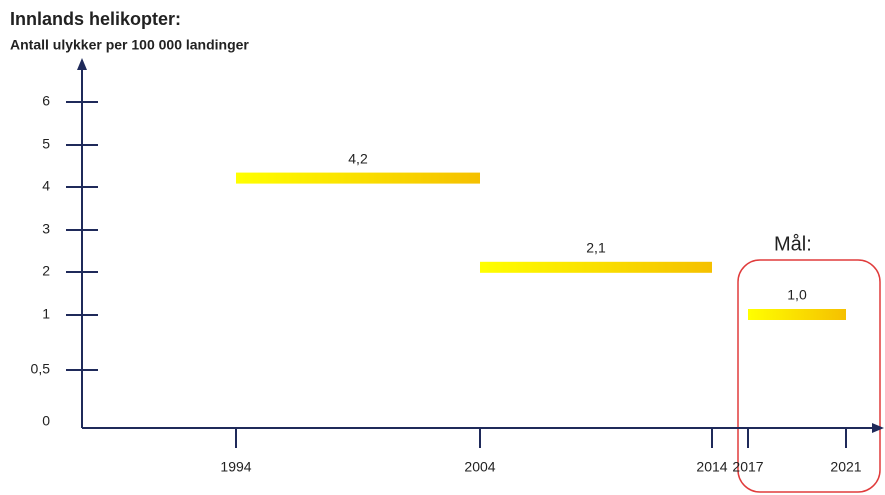 Image resolution: width=885 pixels, height=495 pixels. Describe the element at coordinates (46, 144) in the screenshot. I see `y-tick-label: 5` at that location.